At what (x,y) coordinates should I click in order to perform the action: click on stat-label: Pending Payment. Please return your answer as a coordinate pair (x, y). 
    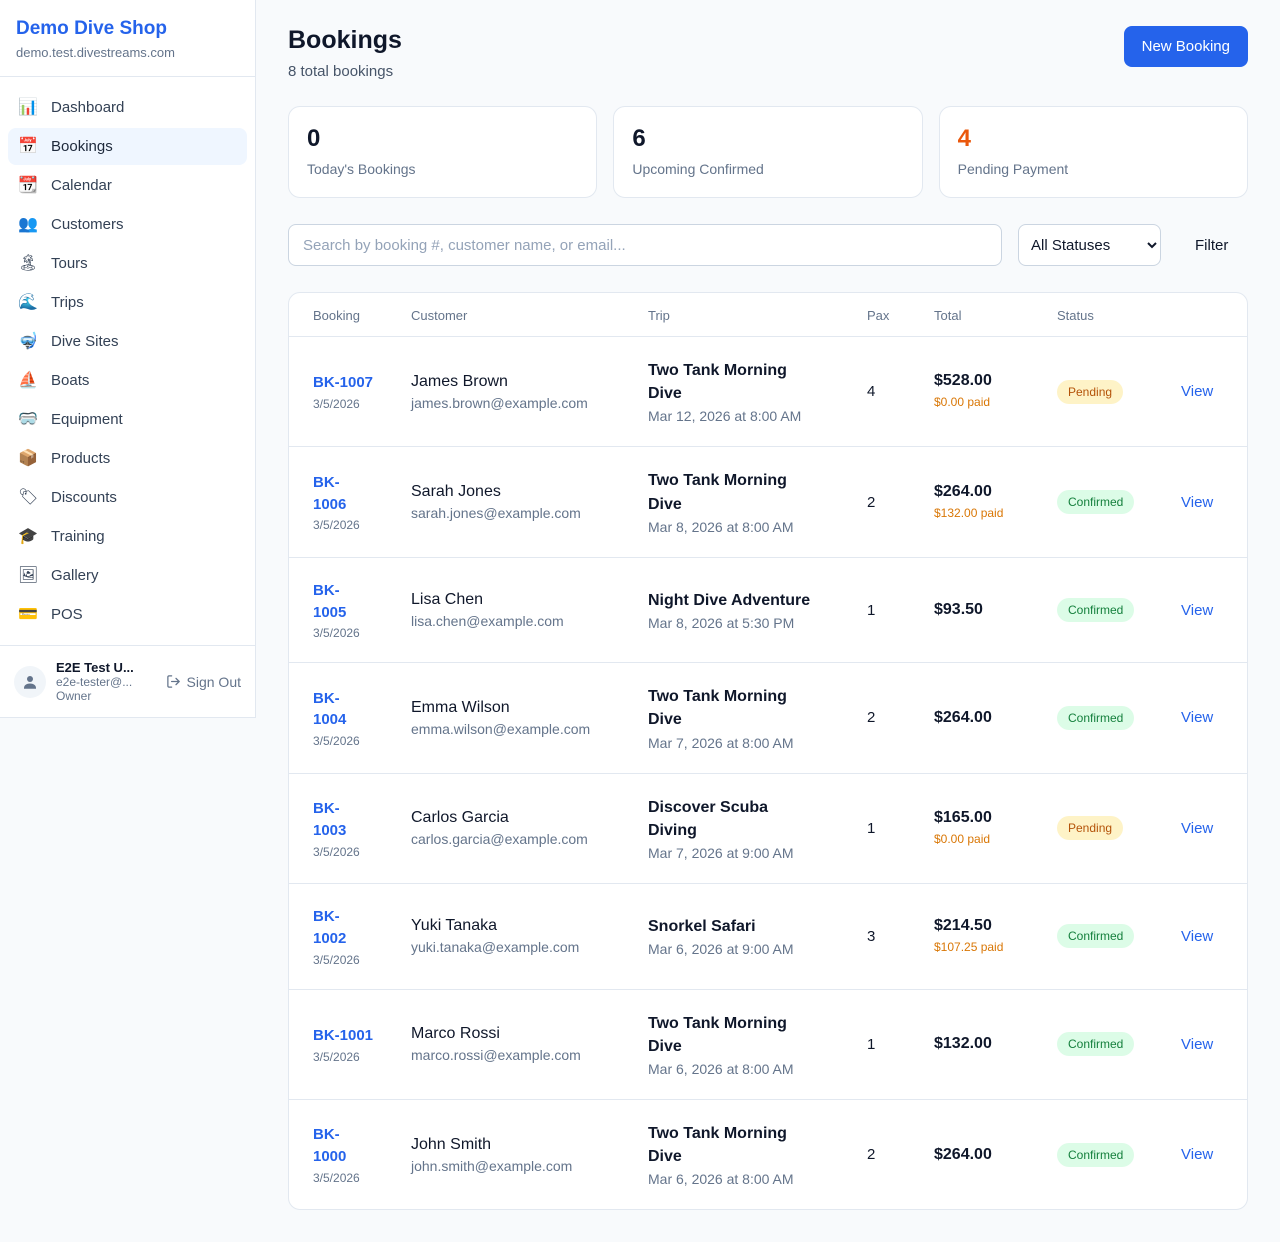
    Looking at the image, I should click on (1013, 169).